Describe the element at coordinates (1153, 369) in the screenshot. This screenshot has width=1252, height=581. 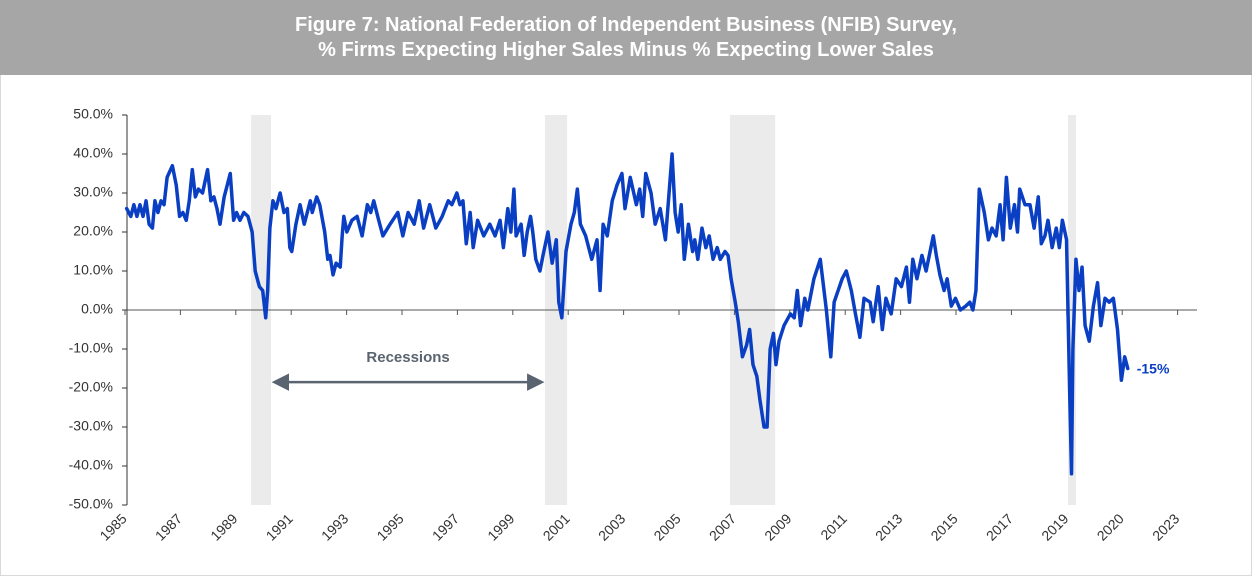
I see `end-label: -15%` at that location.